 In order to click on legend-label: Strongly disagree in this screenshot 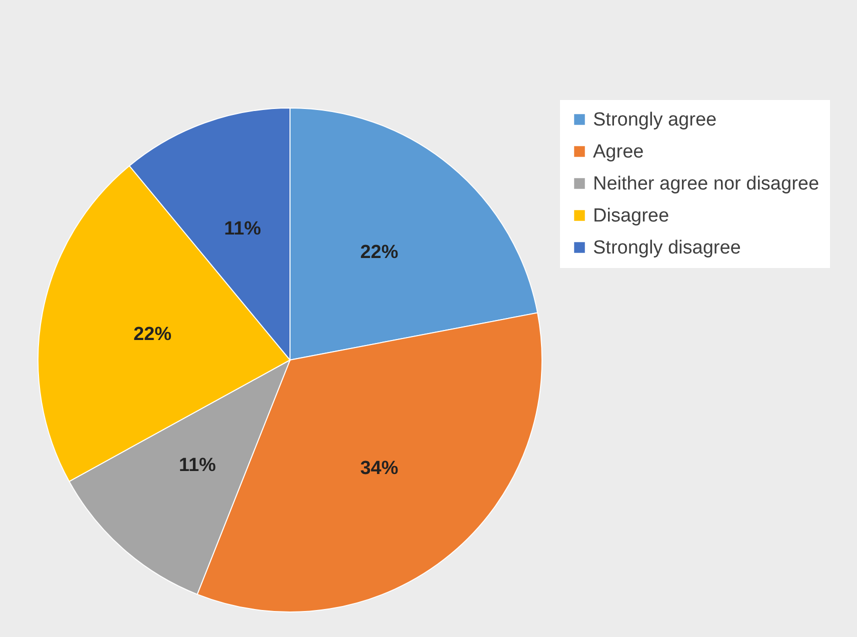, I will do `click(667, 248)`.